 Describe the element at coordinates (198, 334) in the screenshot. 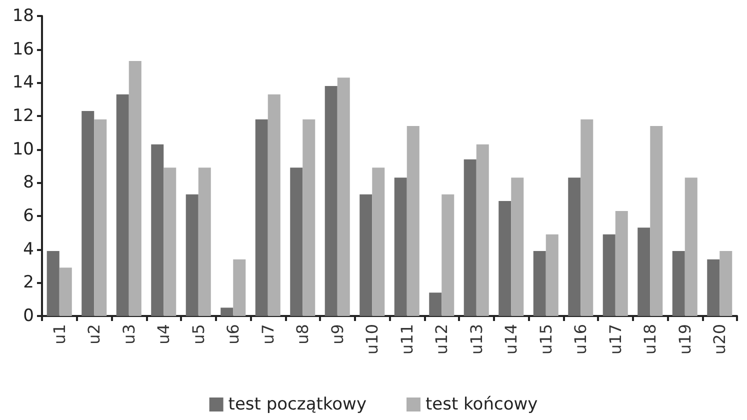

I see `x-tick-label: u5` at that location.